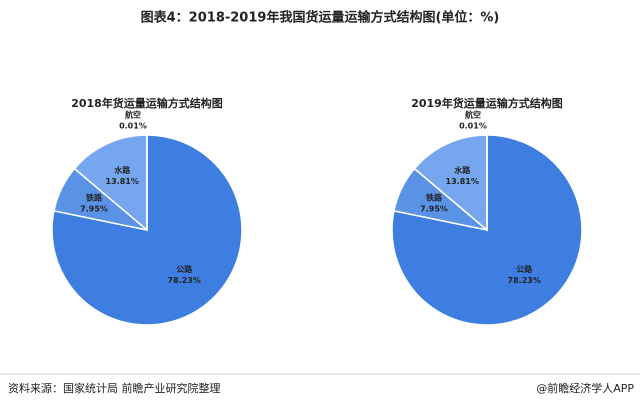 This screenshot has height=407, width=640. What do you see at coordinates (487, 103) in the screenshot?
I see `chart-title: 2019年货运量运输方式结构图` at bounding box center [487, 103].